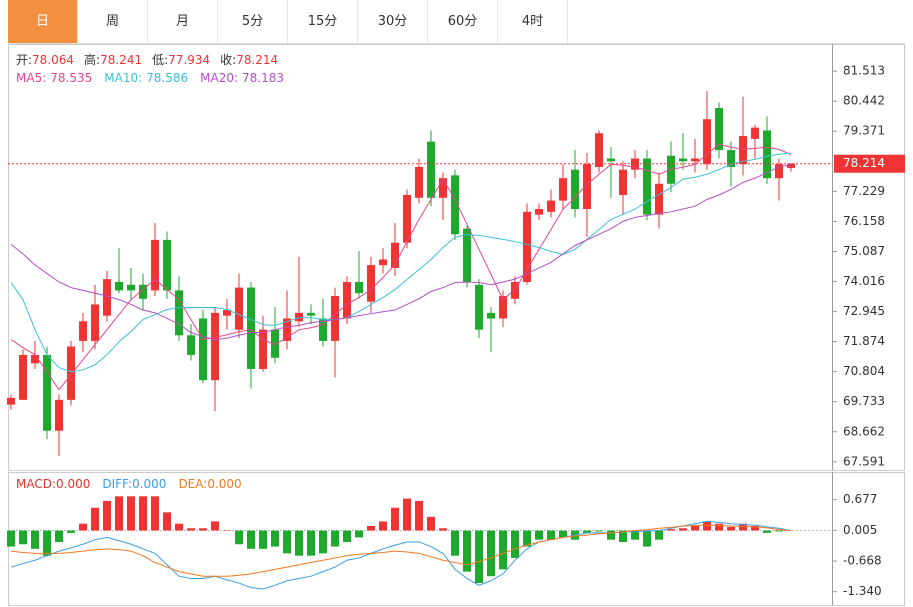 The width and height of the screenshot is (913, 607). I want to click on legend-name: MA5:, so click(31, 78).